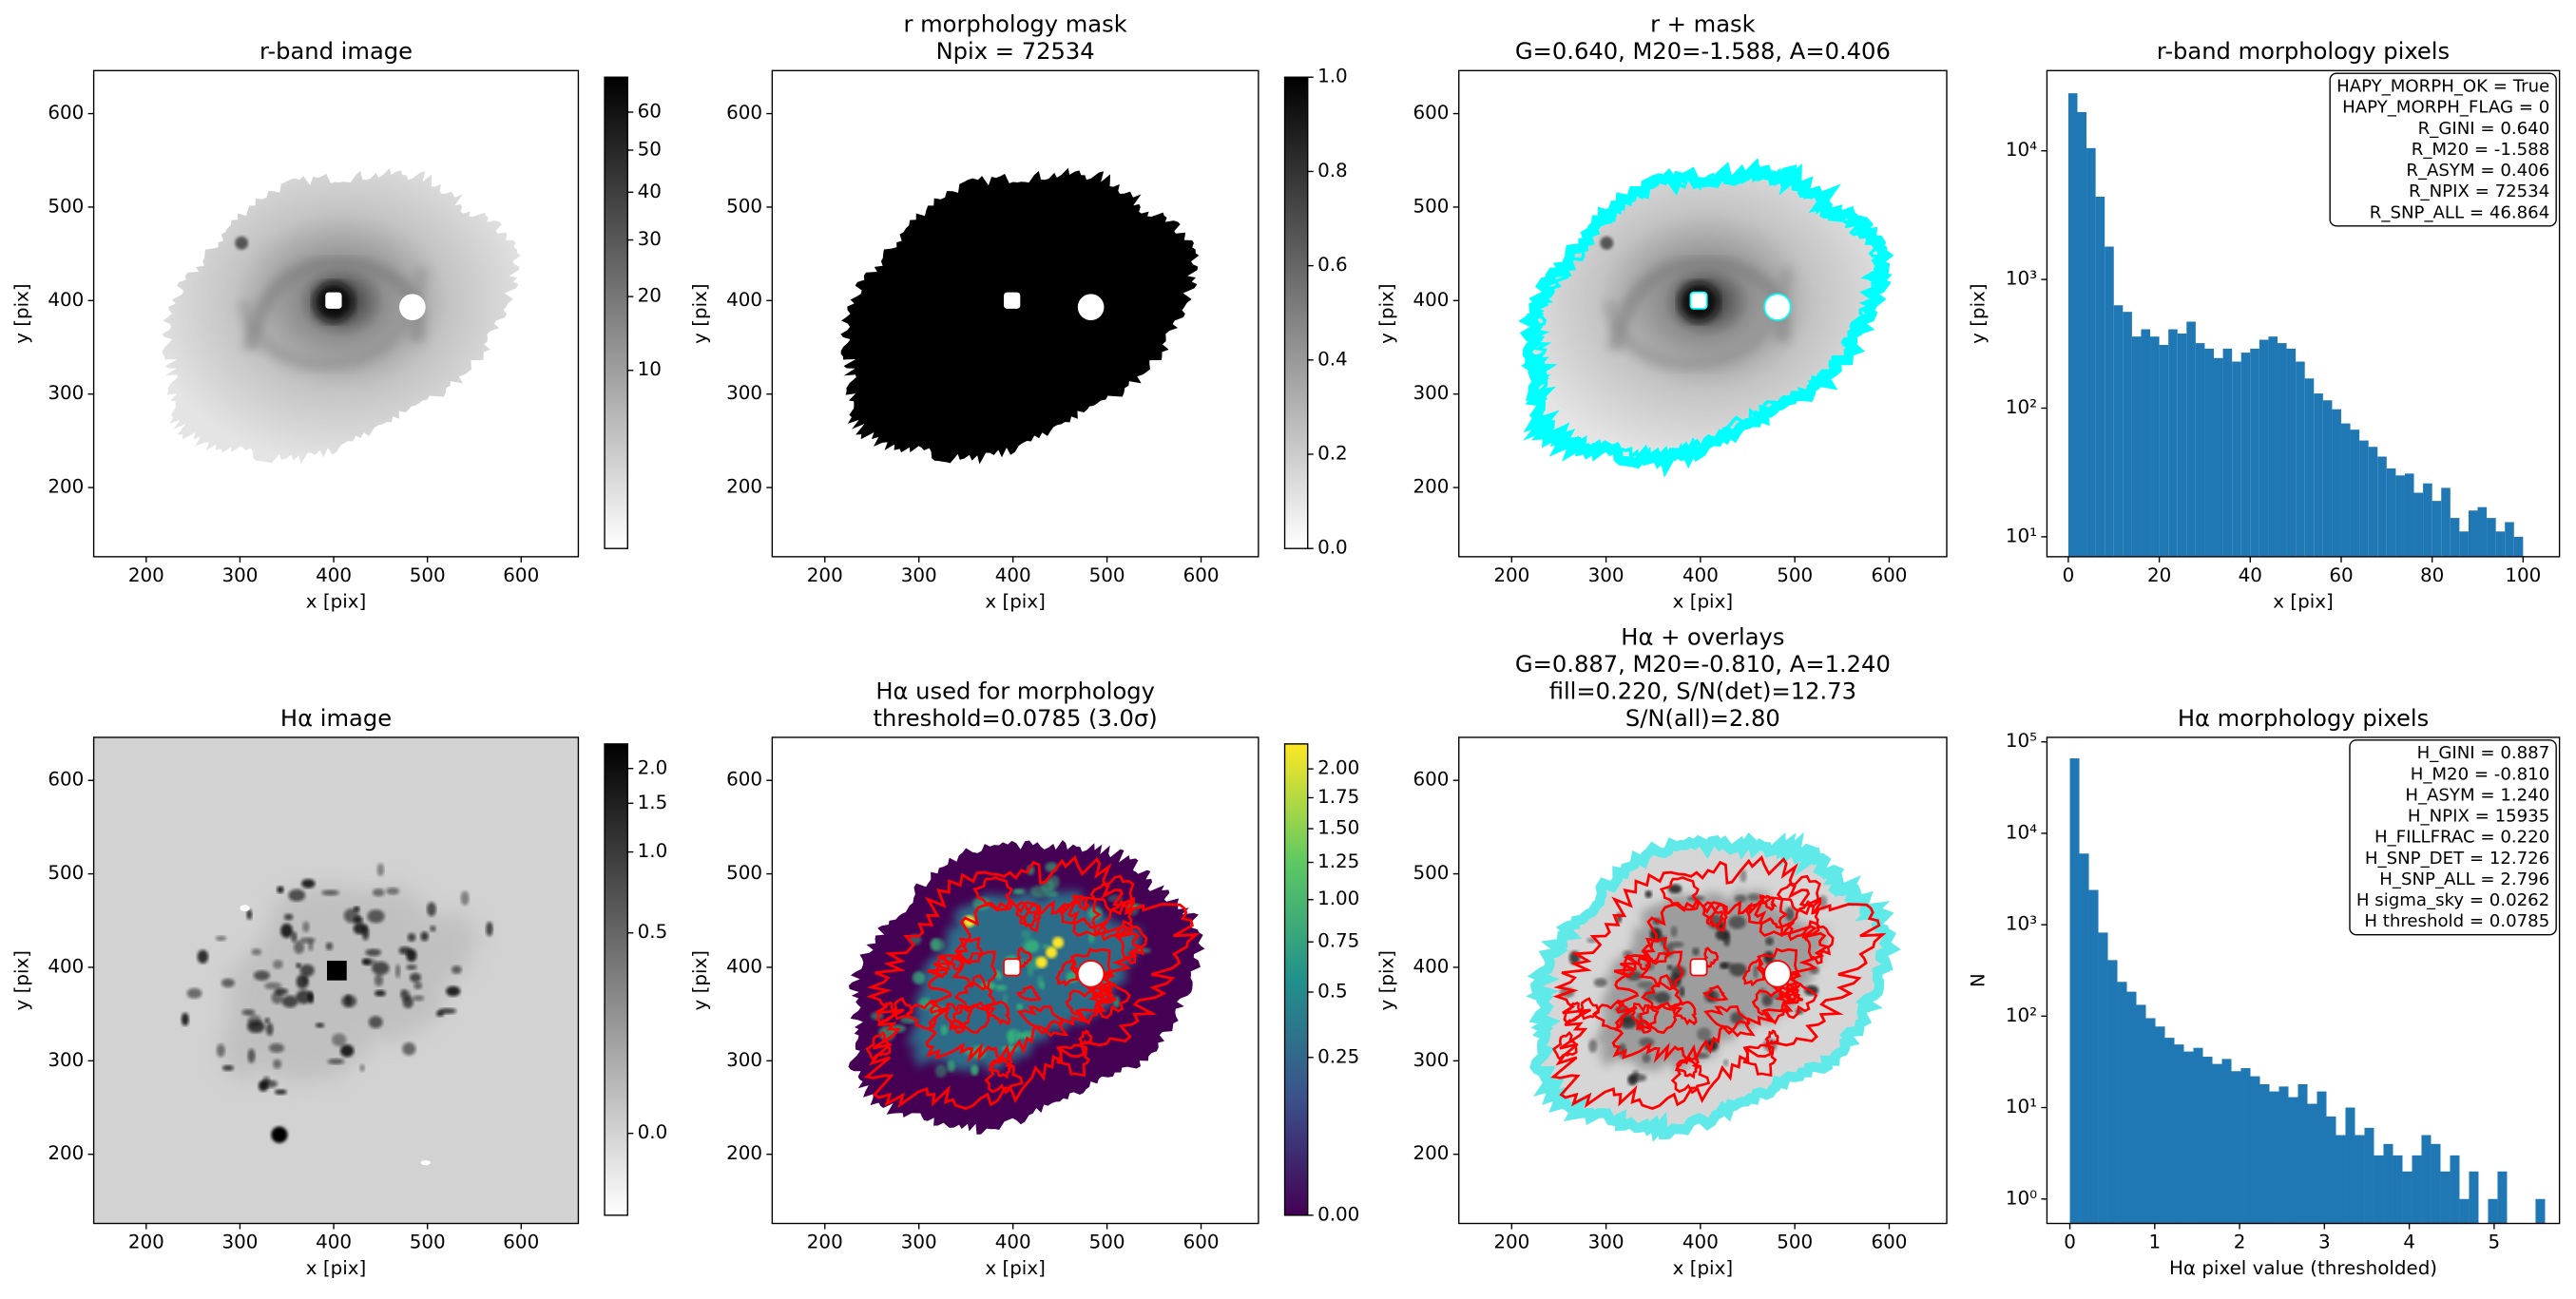 This screenshot has width=2576, height=1299. Describe the element at coordinates (1333, 454) in the screenshot. I see `colorbar-tick-label: 0.2` at that location.